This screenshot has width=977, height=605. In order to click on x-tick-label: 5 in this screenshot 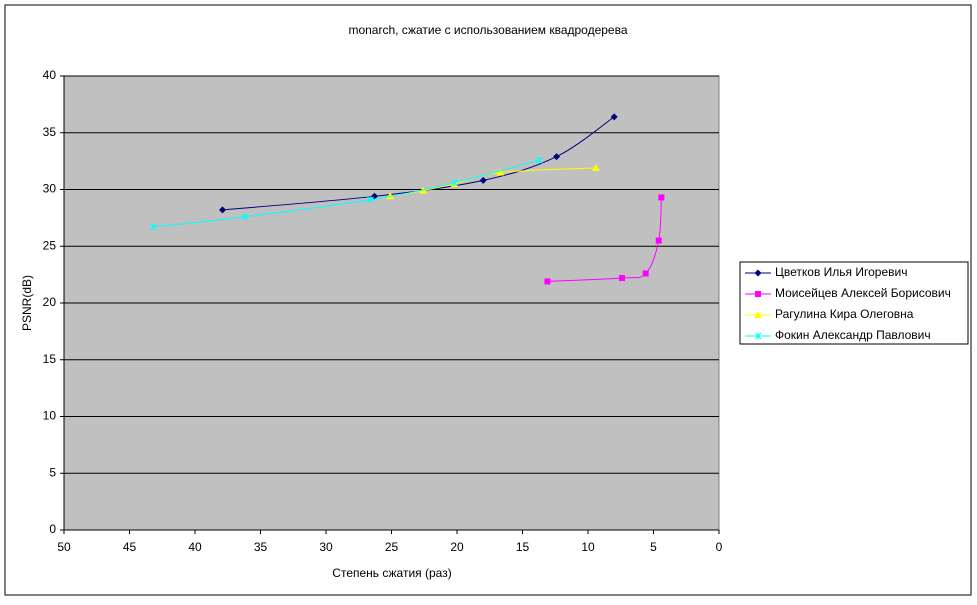, I will do `click(653, 547)`.